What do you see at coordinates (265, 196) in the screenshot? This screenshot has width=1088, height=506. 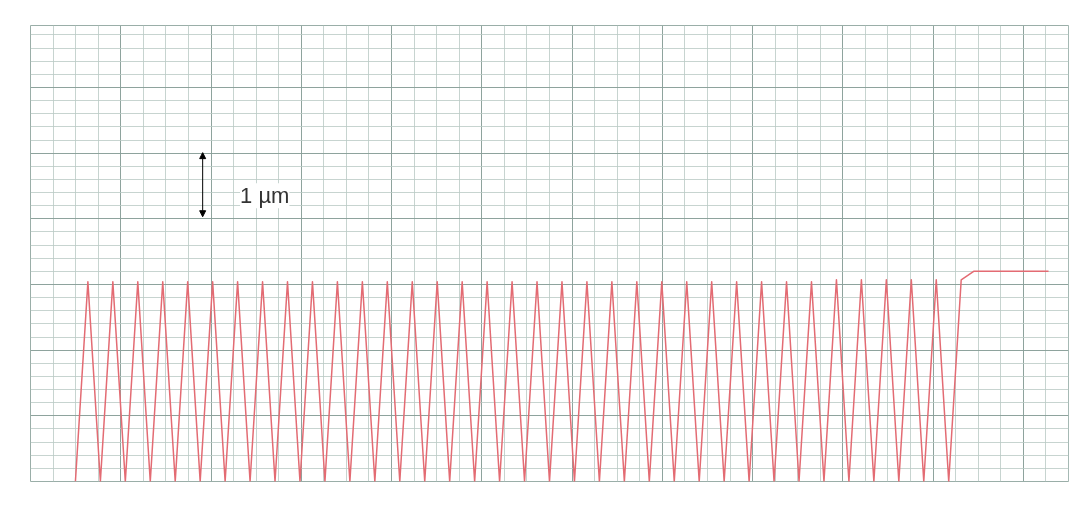 I see `text: 1 µm` at bounding box center [265, 196].